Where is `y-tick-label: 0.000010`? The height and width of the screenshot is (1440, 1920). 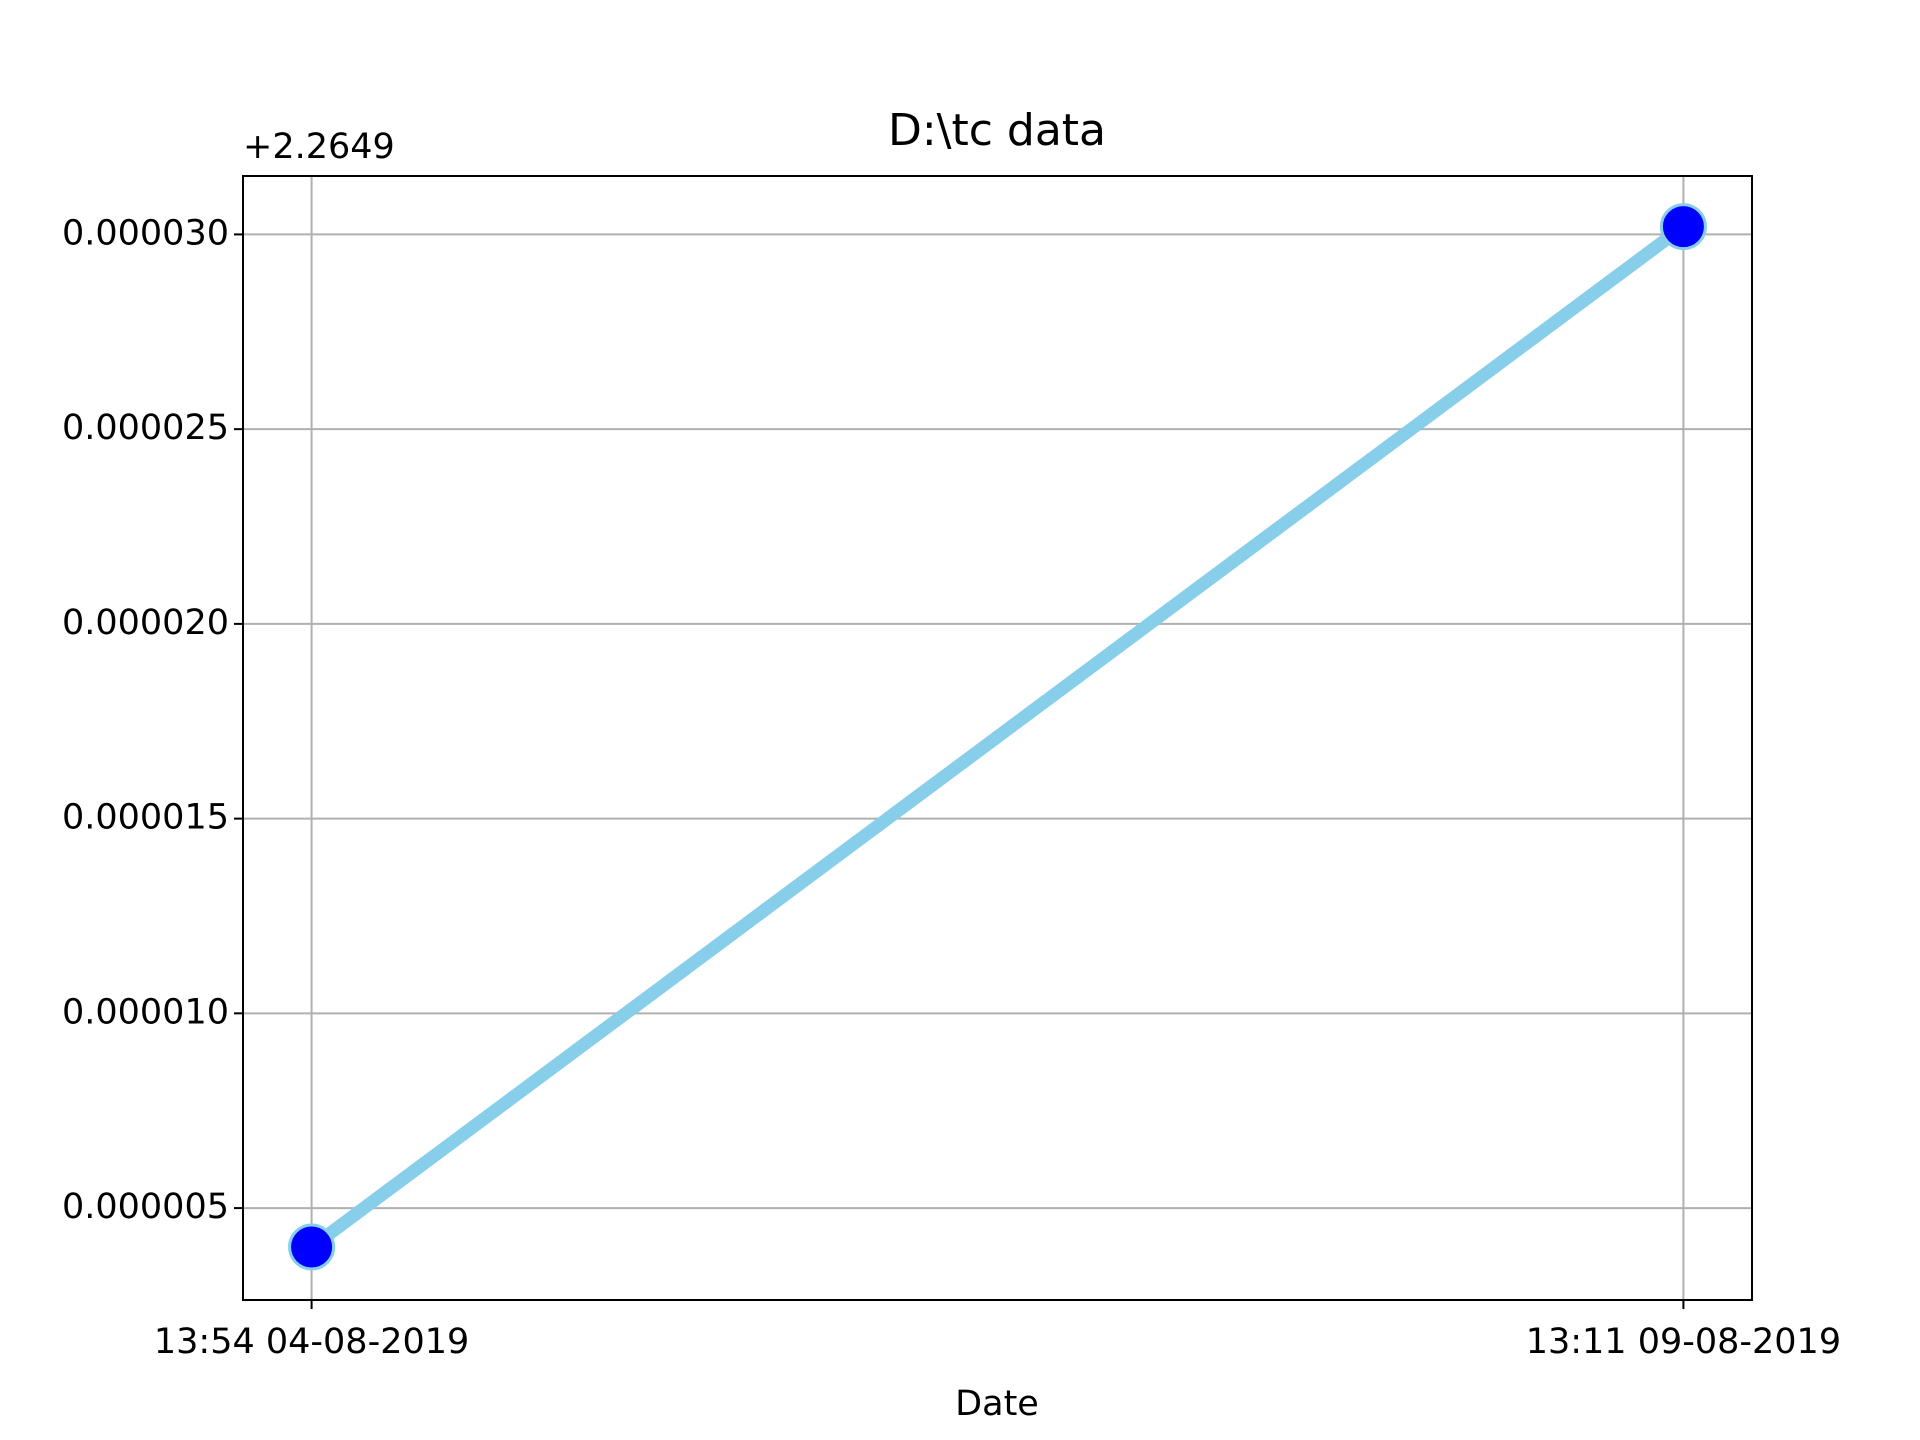 y-tick-label: 0.000010 is located at coordinates (145, 1012).